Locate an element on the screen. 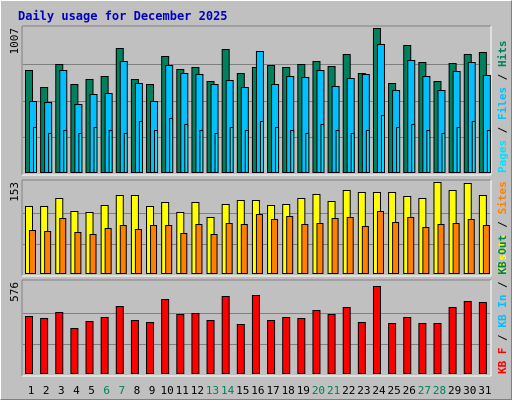 The image size is (512, 400). legend-kb-out: KB Out is located at coordinates (502, 255).